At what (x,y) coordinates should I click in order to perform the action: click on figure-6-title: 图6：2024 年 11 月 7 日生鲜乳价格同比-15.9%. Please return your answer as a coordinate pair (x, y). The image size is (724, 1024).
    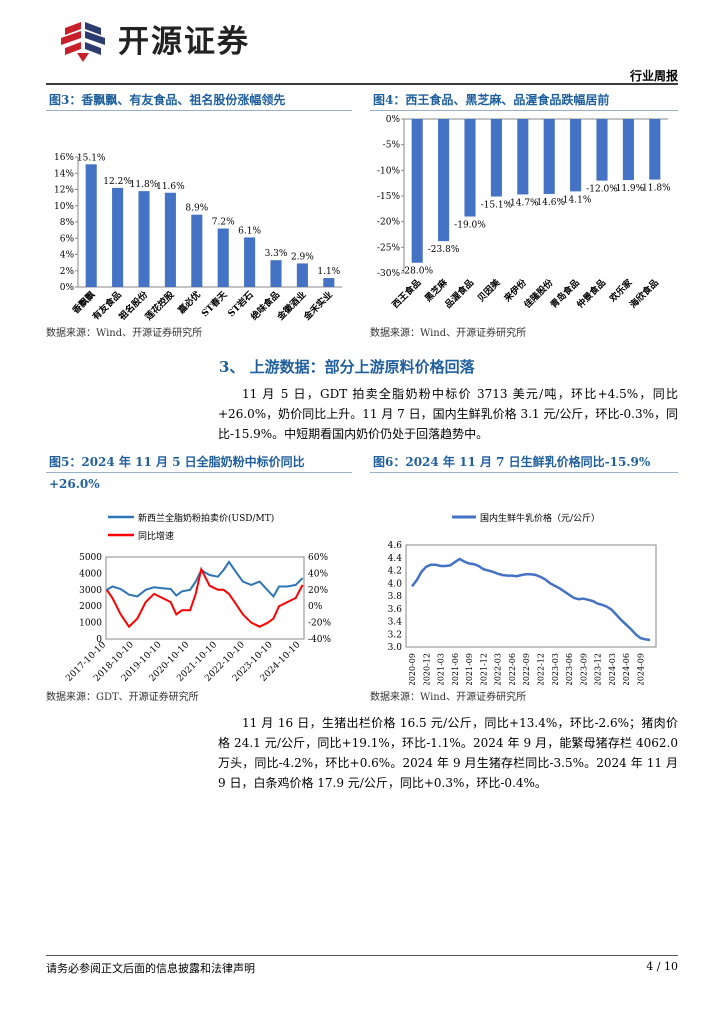
    Looking at the image, I should click on (524, 462).